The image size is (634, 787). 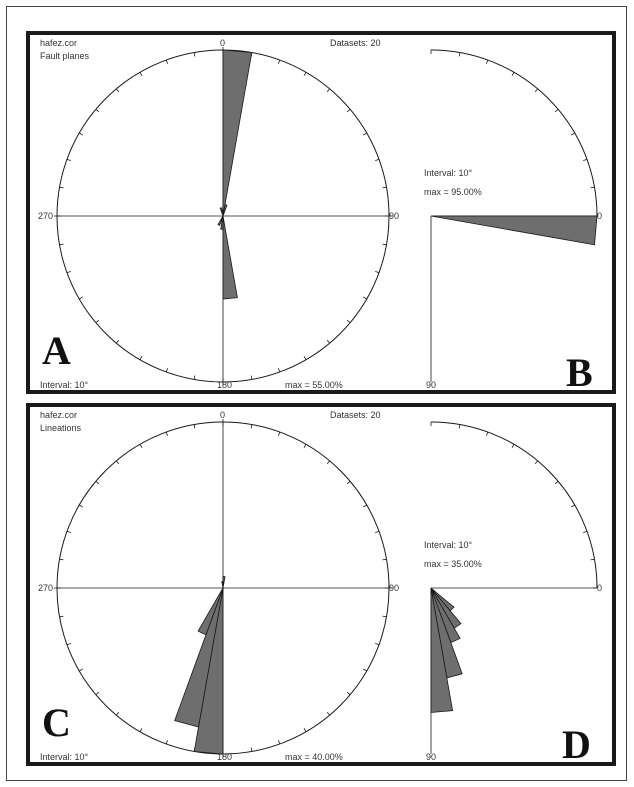 What do you see at coordinates (600, 216) in the screenshot?
I see `side-zero-label: 0` at bounding box center [600, 216].